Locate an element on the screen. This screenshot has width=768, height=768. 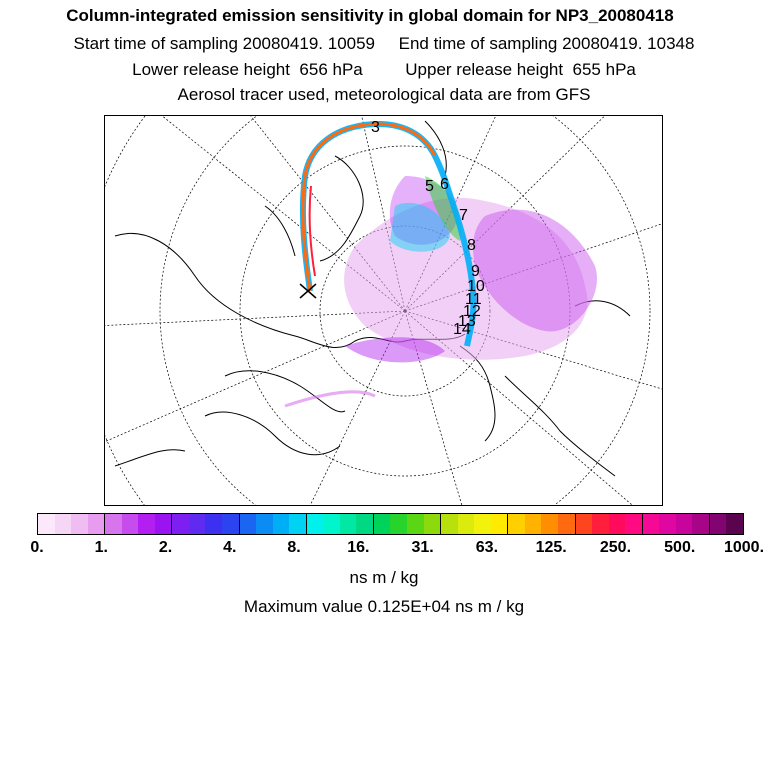
traj-label: 7 is located at coordinates (463, 215).